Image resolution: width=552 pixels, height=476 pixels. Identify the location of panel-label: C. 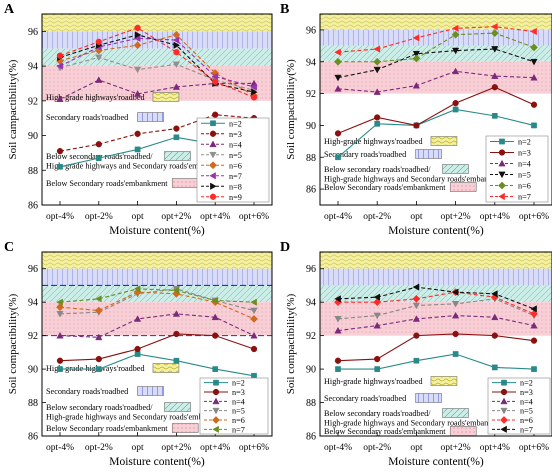
(9, 247).